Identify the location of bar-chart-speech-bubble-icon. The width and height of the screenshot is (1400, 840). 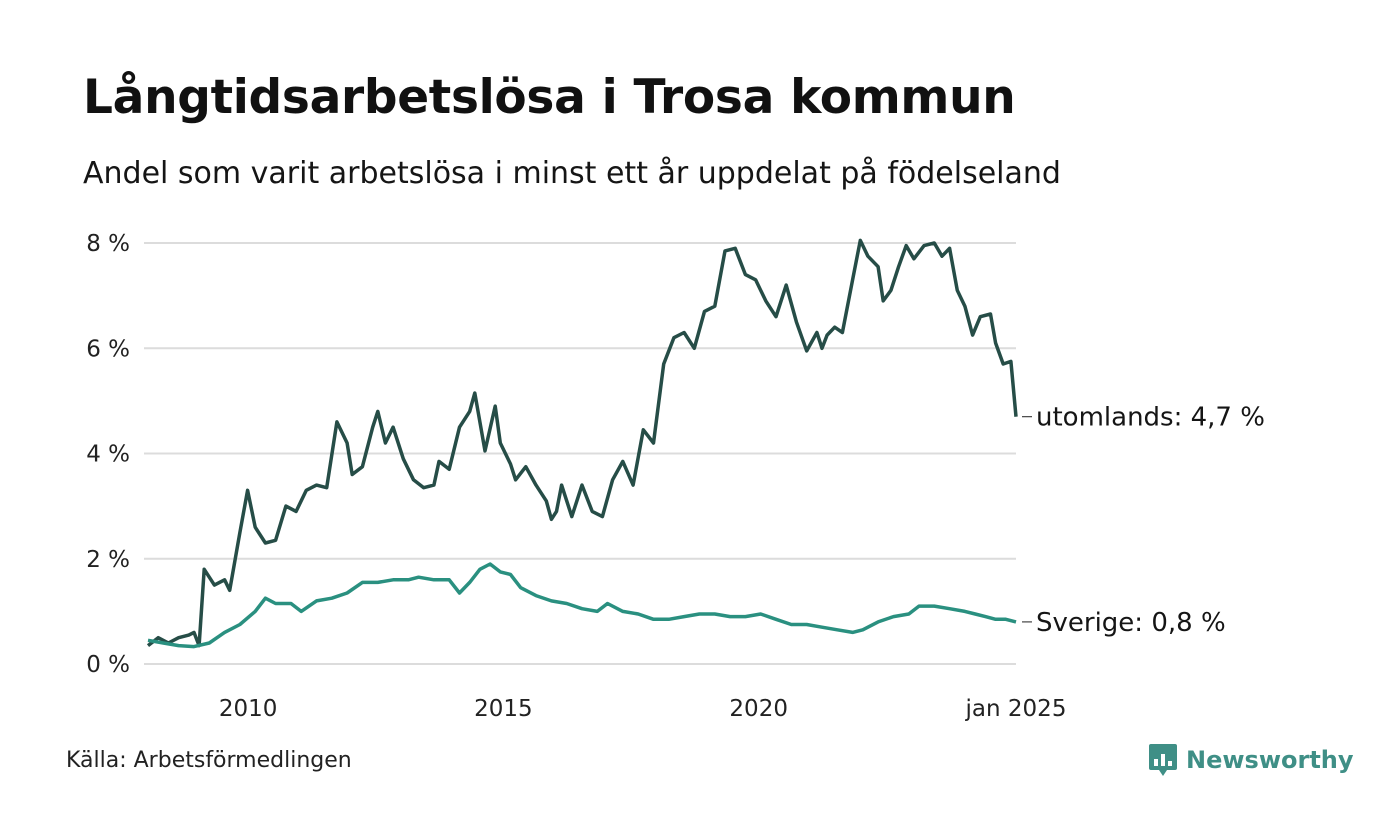
(1163, 760).